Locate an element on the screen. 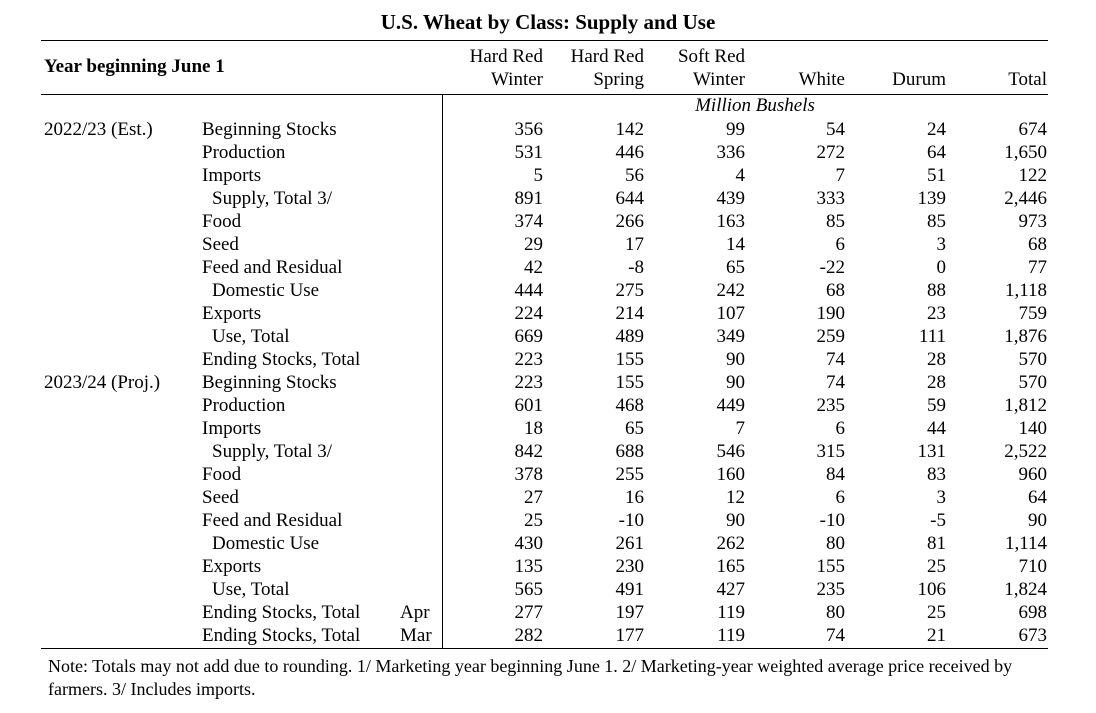  row-label: Ending Stocks, Total is located at coordinates (281, 359).